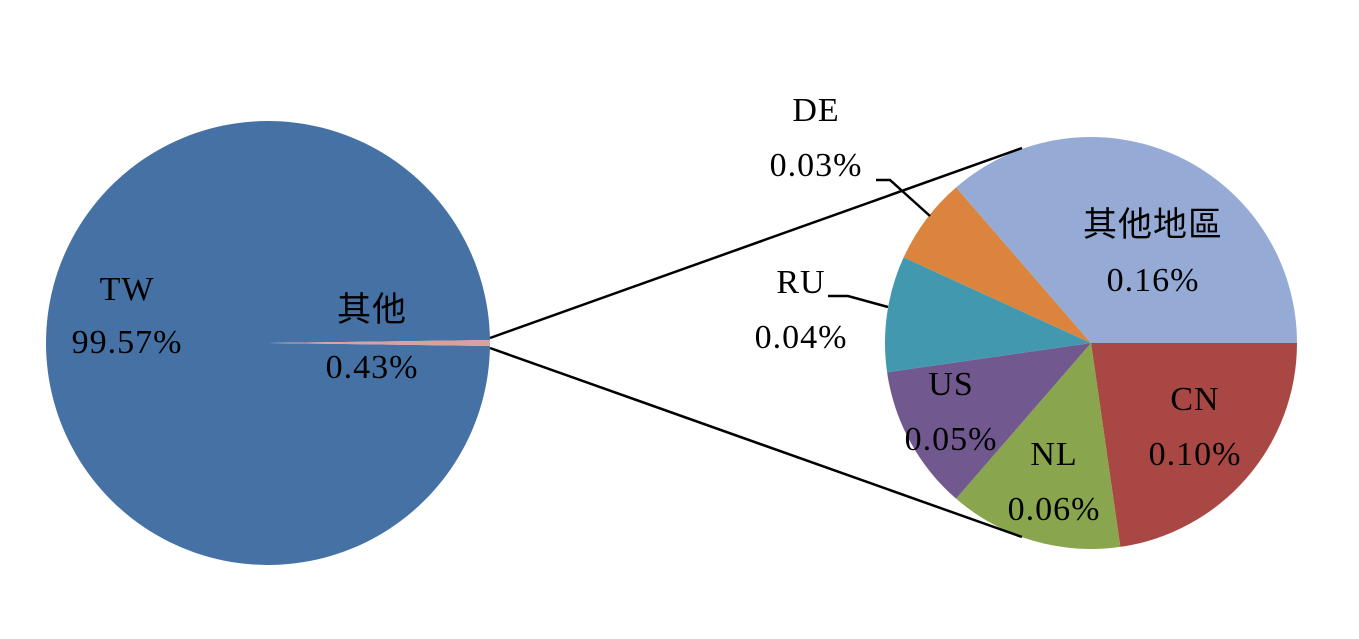 This screenshot has width=1359, height=639. I want to click on slice-label: US, so click(950, 384).